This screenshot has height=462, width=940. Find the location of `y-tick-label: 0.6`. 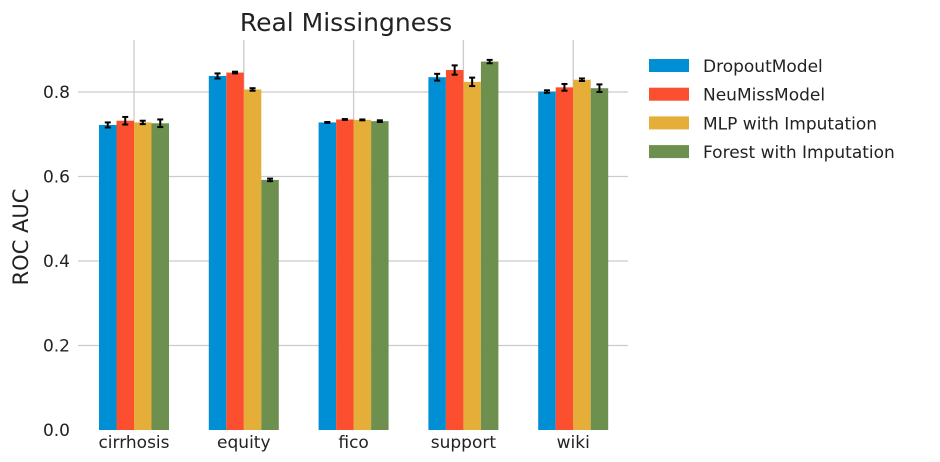

y-tick-label: 0.6 is located at coordinates (56, 178).